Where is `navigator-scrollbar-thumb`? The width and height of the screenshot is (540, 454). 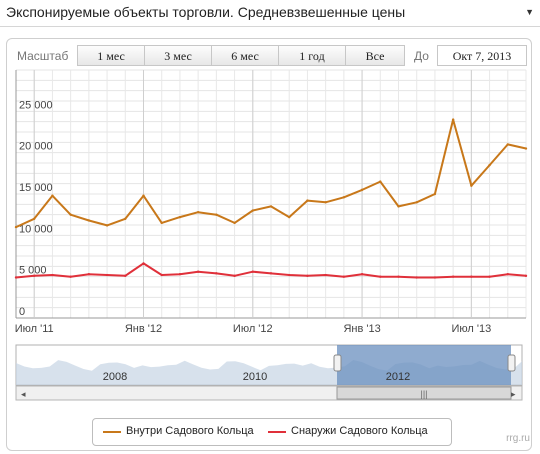 navigator-scrollbar-thumb is located at coordinates (424, 393).